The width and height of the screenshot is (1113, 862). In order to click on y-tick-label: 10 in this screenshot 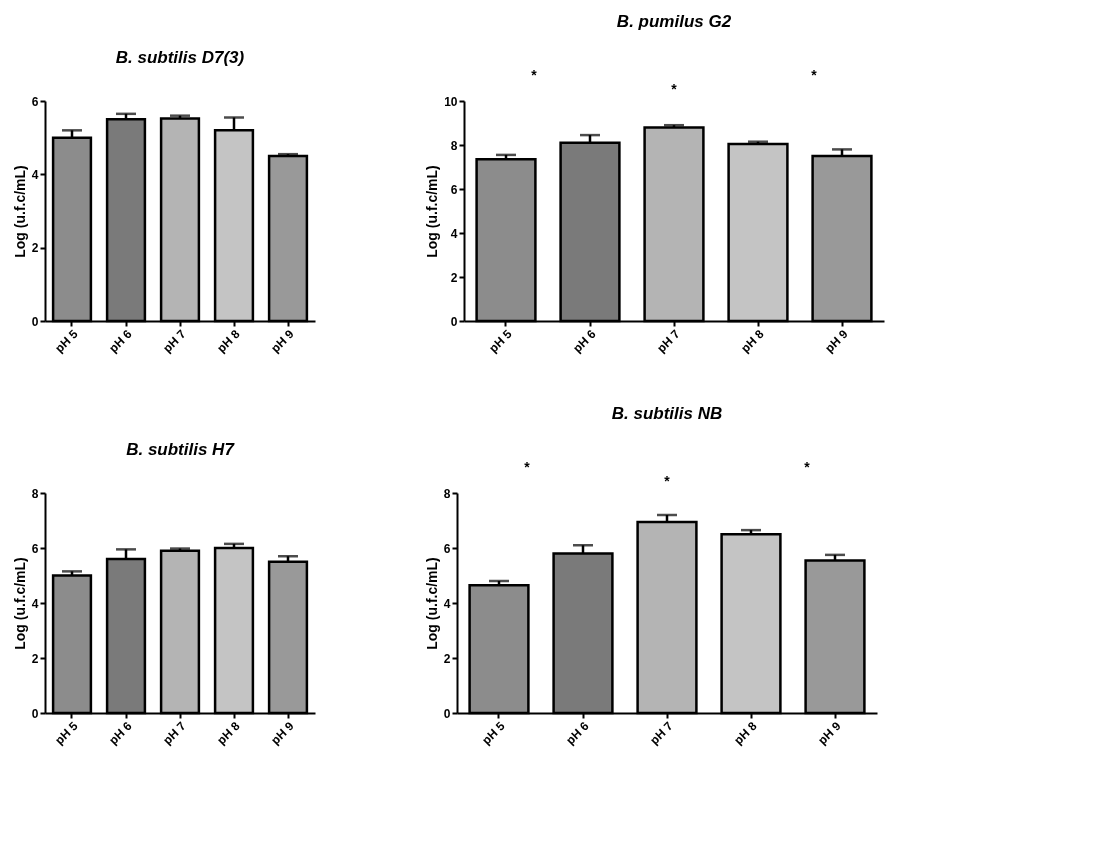, I will do `click(451, 101)`.